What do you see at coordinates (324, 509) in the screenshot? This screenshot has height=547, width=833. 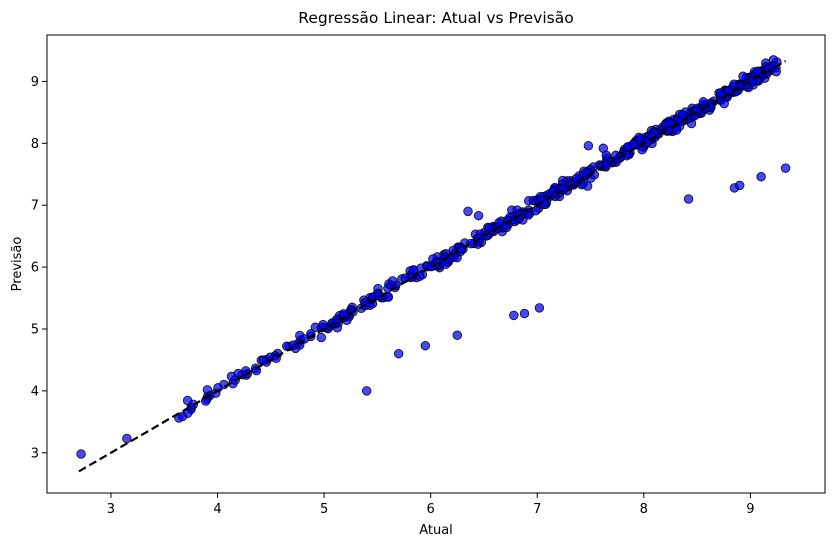 I see `x-tick-label: 5` at bounding box center [324, 509].